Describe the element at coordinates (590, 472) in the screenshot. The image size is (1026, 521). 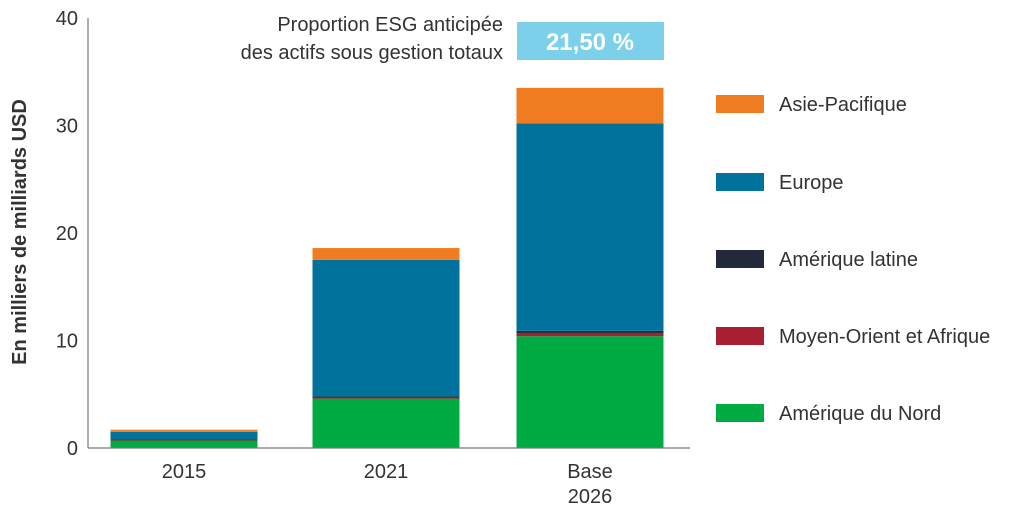
I see `x-tick-label: Base` at that location.